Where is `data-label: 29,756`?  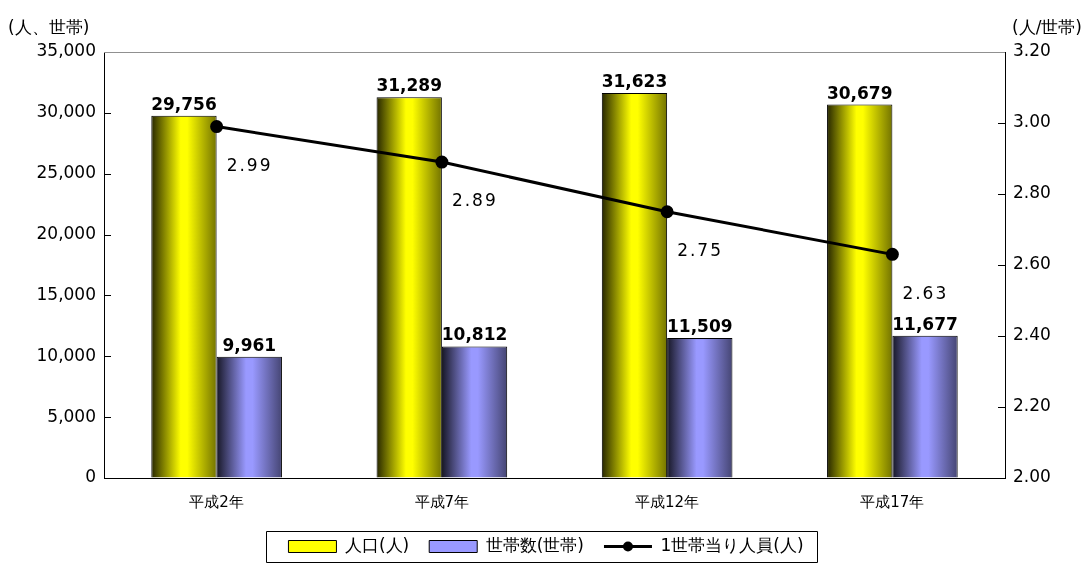 data-label: 29,756 is located at coordinates (184, 103).